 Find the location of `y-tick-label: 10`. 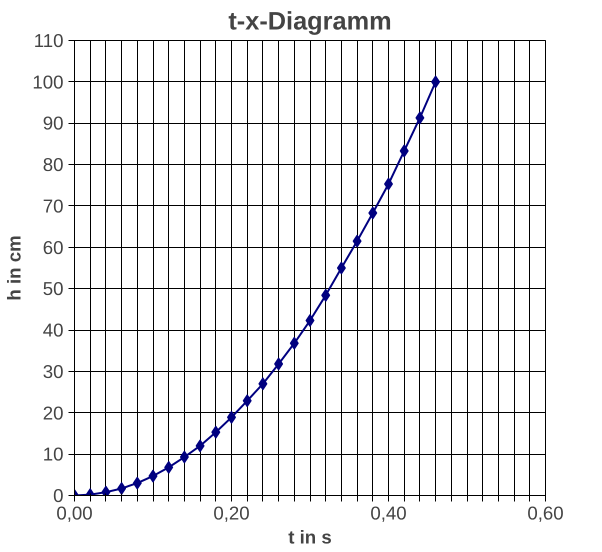

y-tick-label: 10 is located at coordinates (53, 454).